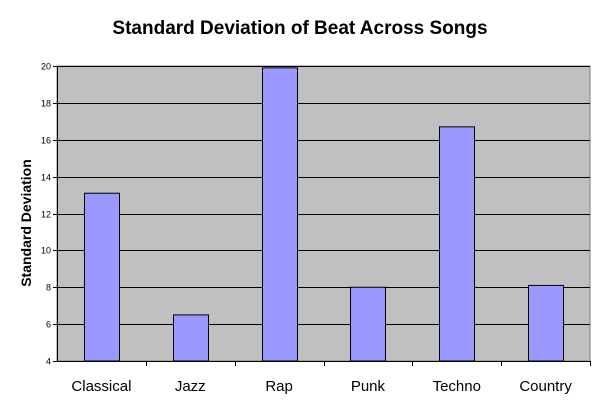 This screenshot has width=600, height=410. Describe the element at coordinates (46, 178) in the screenshot. I see `y-tick-label-14: 14` at that location.